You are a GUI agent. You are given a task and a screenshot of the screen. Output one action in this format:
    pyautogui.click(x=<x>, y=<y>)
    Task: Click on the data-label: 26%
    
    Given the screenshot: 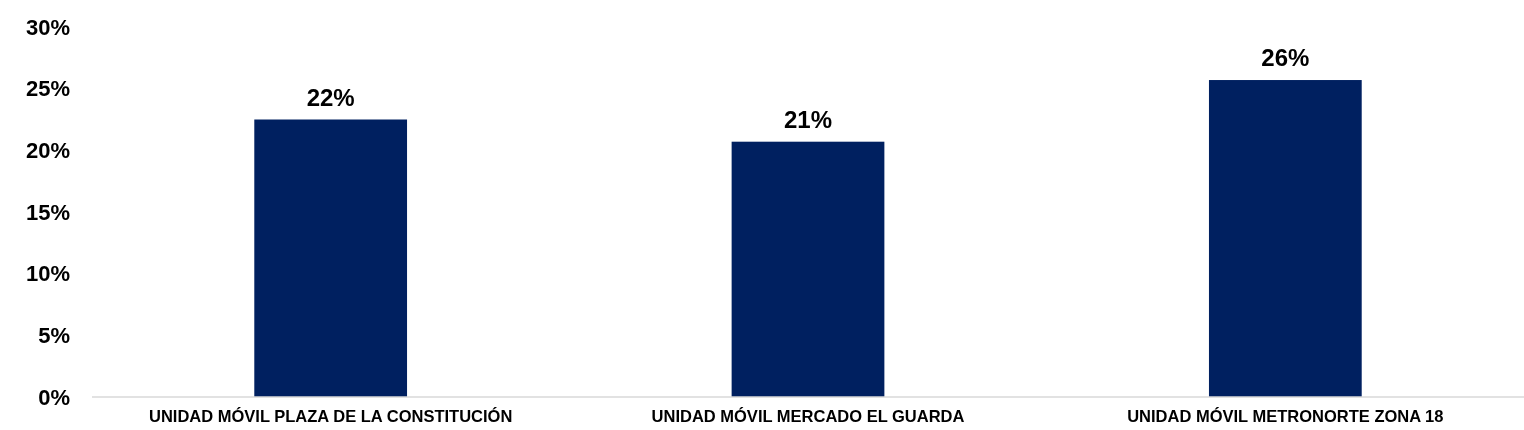 What is the action you would take?
    pyautogui.click(x=1285, y=58)
    